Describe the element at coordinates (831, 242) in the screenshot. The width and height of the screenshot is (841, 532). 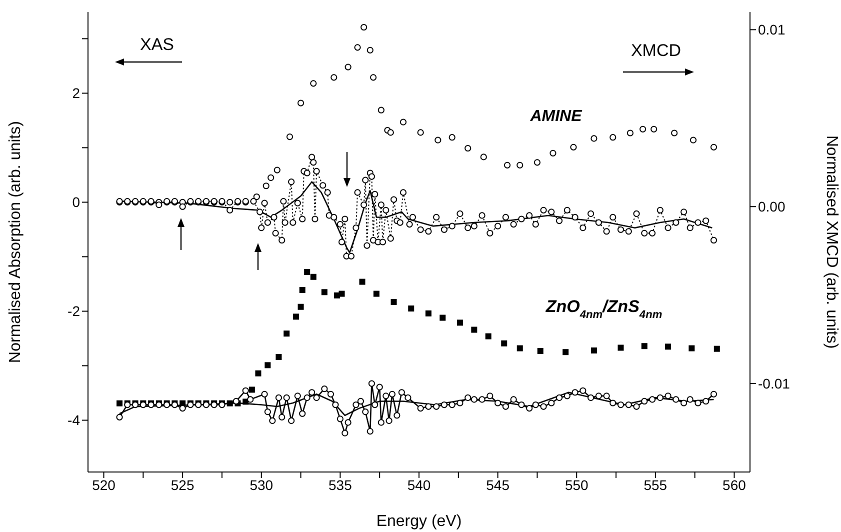
I see `y2-axis-title: Normalised XMCD (arb. units)` at that location.